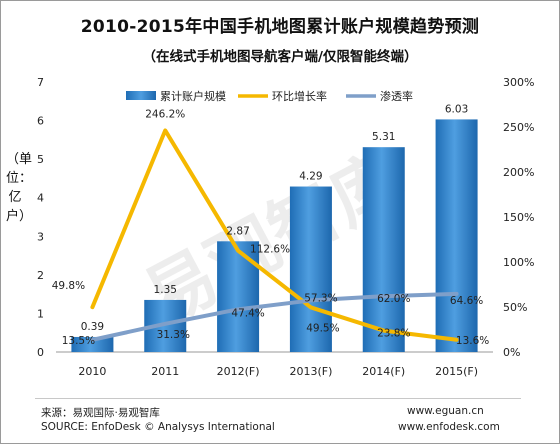 The height and width of the screenshot is (444, 560). What do you see at coordinates (515, 307) in the screenshot?
I see `y2-tick-label: 50%` at bounding box center [515, 307].